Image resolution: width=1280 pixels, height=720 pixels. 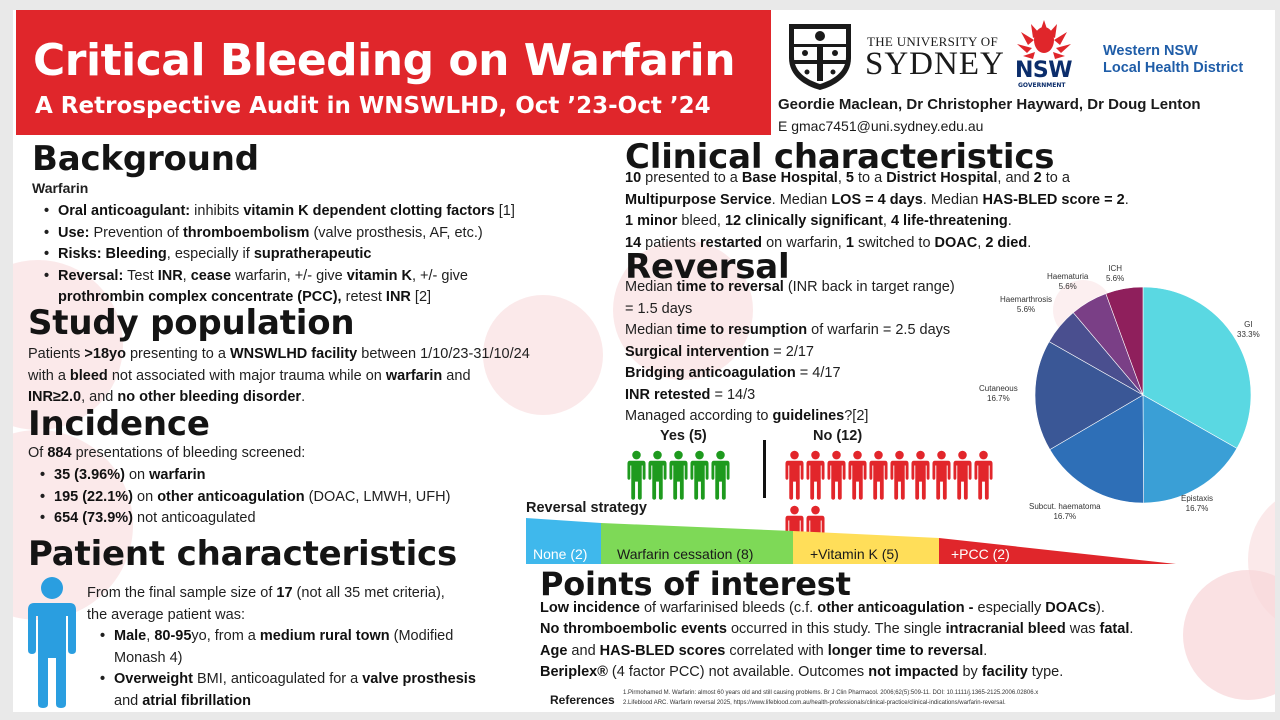 What do you see at coordinates (1044, 39) in the screenshot?
I see `waratah-icon` at bounding box center [1044, 39].